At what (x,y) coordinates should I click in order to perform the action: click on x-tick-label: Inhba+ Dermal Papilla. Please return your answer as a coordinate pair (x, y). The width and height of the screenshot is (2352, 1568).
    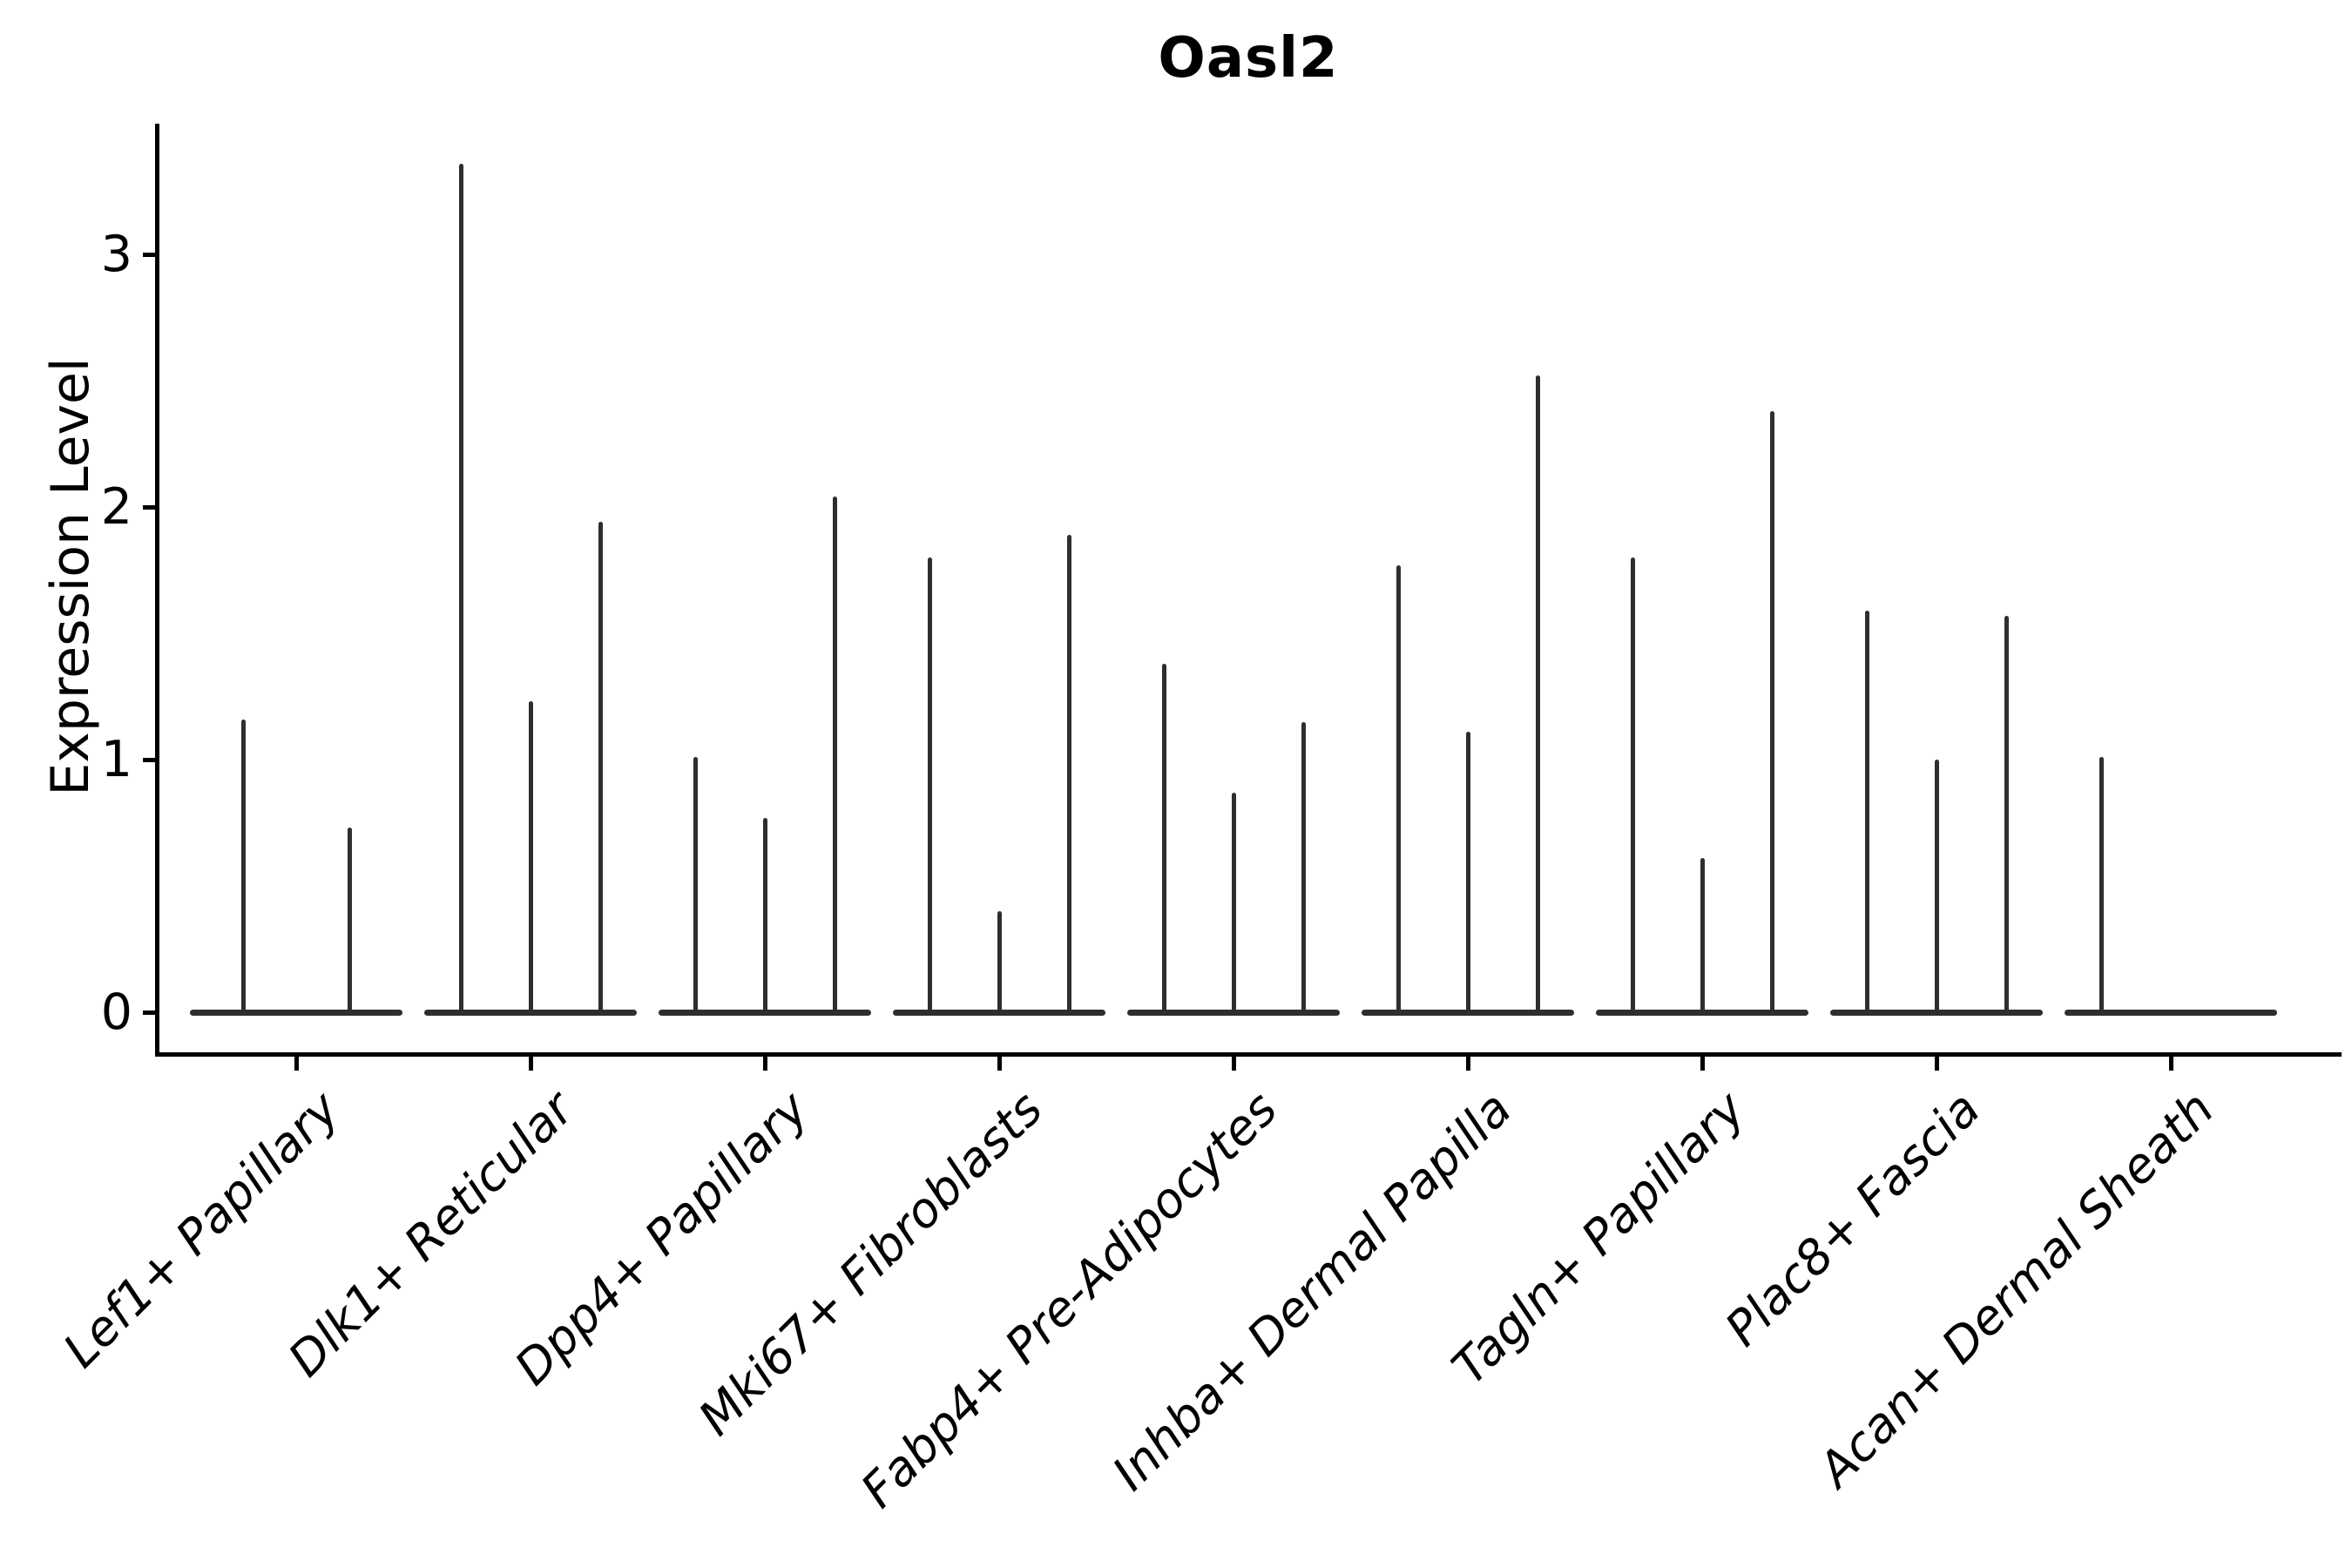
    Looking at the image, I should click on (1311, 1291).